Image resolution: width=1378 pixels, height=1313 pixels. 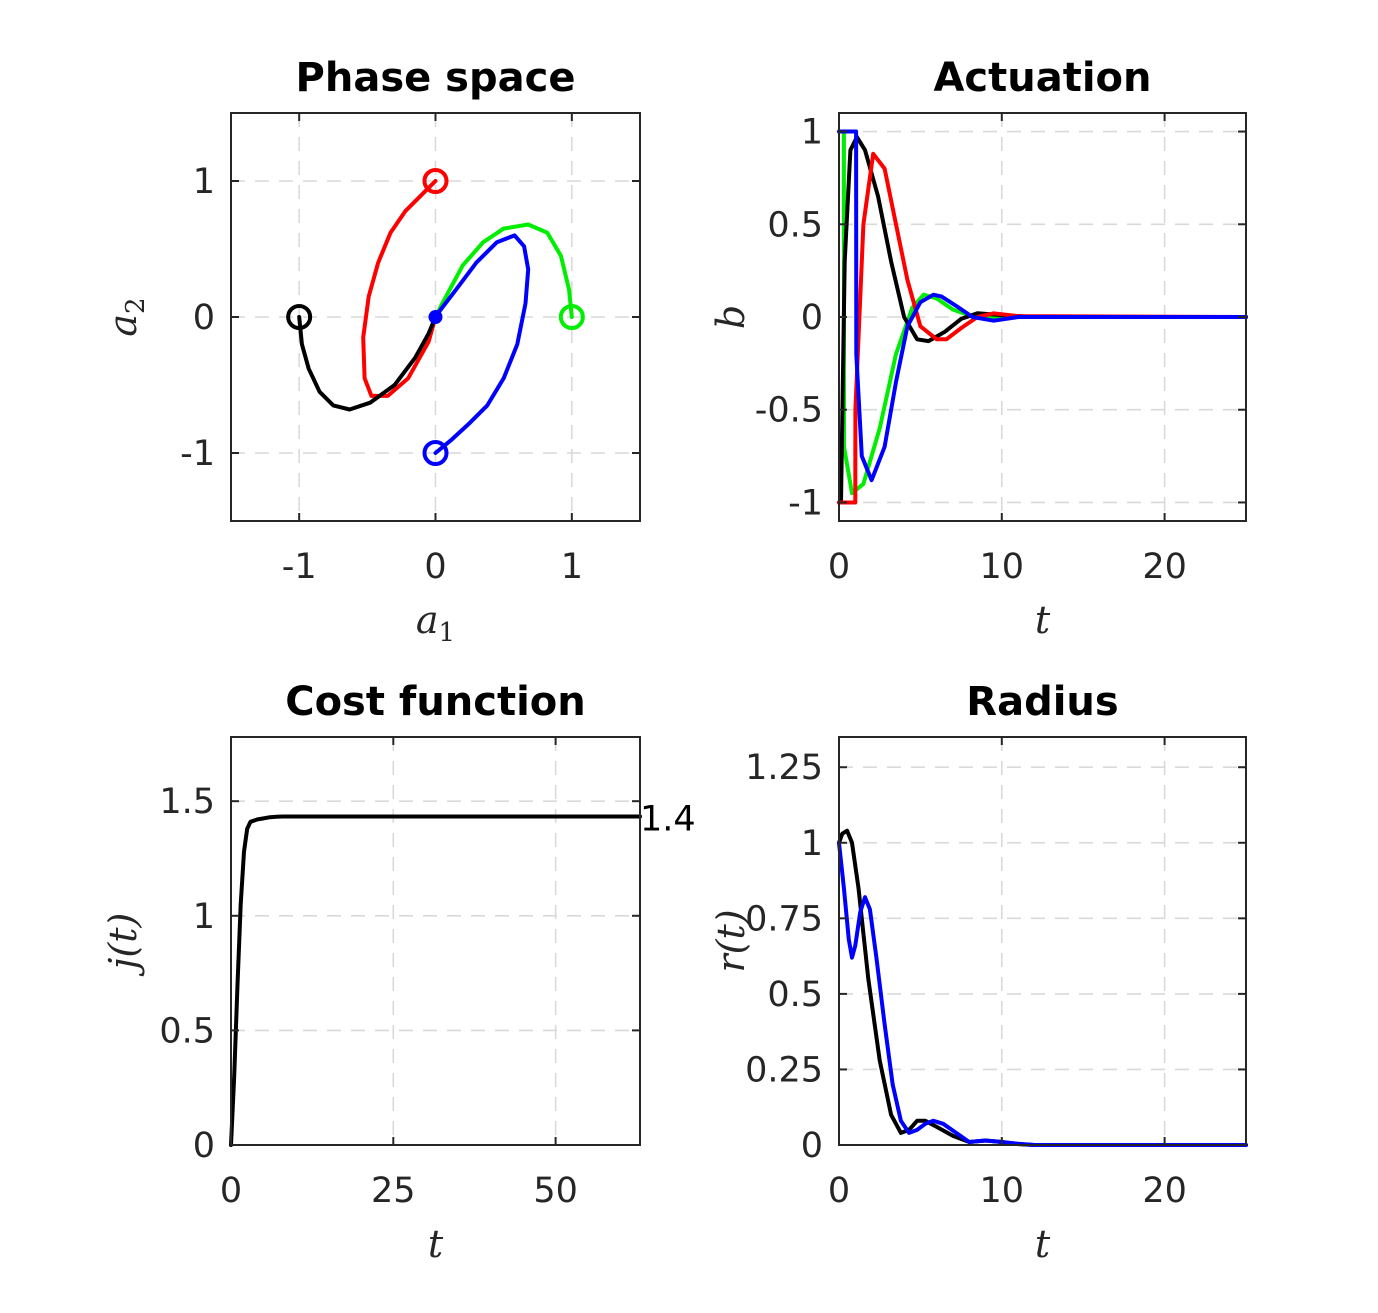 What do you see at coordinates (555, 1191) in the screenshot?
I see `cost-x-tick-label: 50` at bounding box center [555, 1191].